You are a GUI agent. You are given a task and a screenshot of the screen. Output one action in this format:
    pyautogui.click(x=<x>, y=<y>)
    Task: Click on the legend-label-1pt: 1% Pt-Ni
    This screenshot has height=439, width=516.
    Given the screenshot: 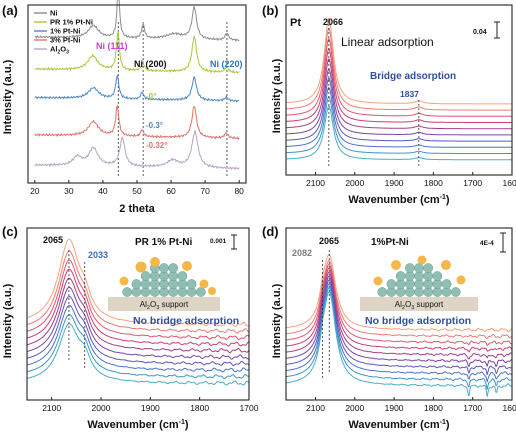 What is the action you would take?
    pyautogui.click(x=65, y=31)
    